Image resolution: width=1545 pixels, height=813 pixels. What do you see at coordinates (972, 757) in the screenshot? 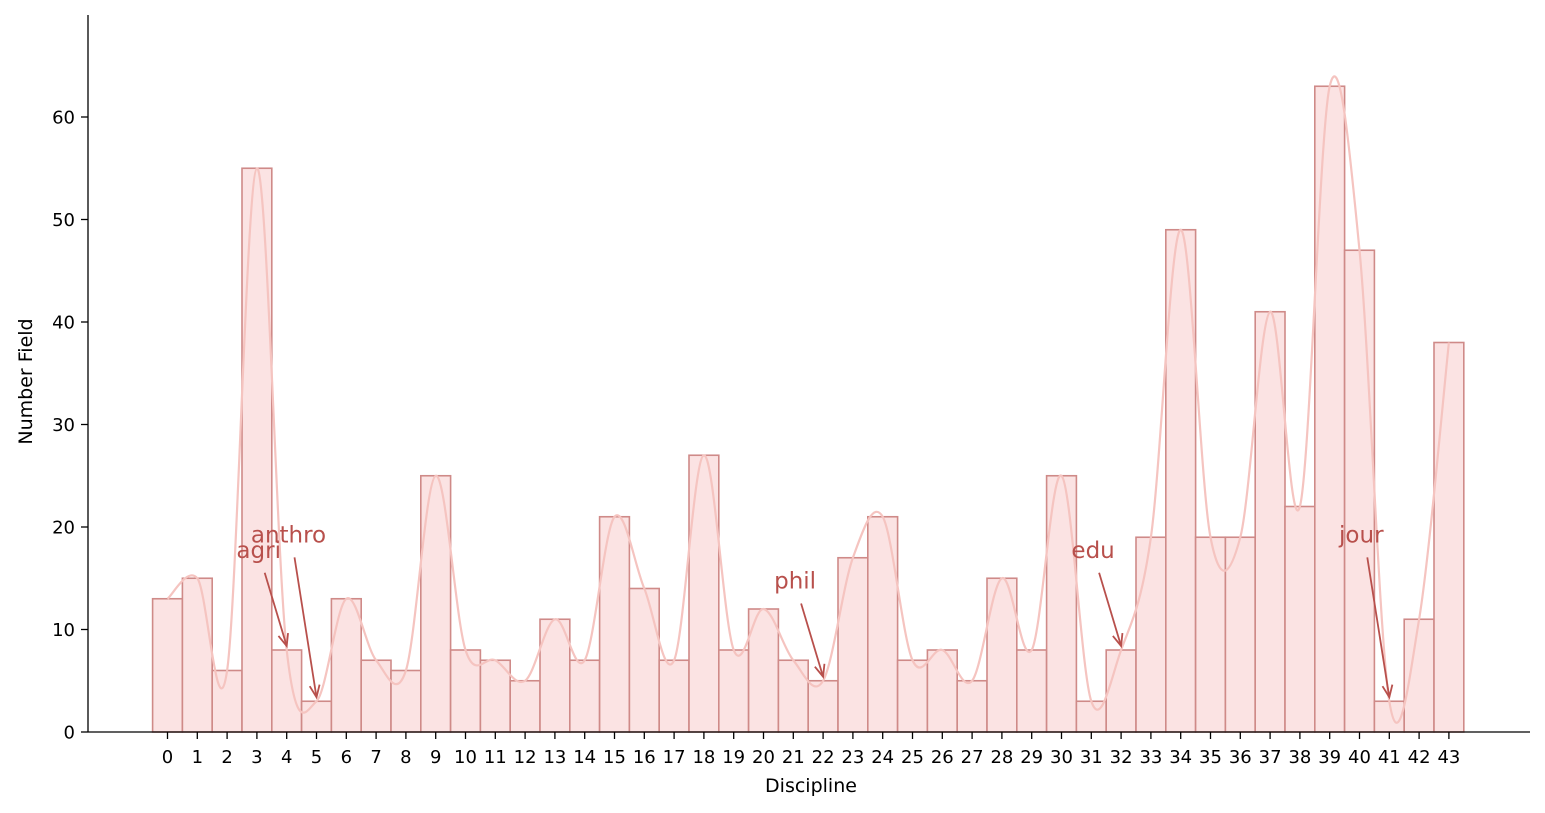
I see `x-tick-label-27: 27` at bounding box center [972, 757].